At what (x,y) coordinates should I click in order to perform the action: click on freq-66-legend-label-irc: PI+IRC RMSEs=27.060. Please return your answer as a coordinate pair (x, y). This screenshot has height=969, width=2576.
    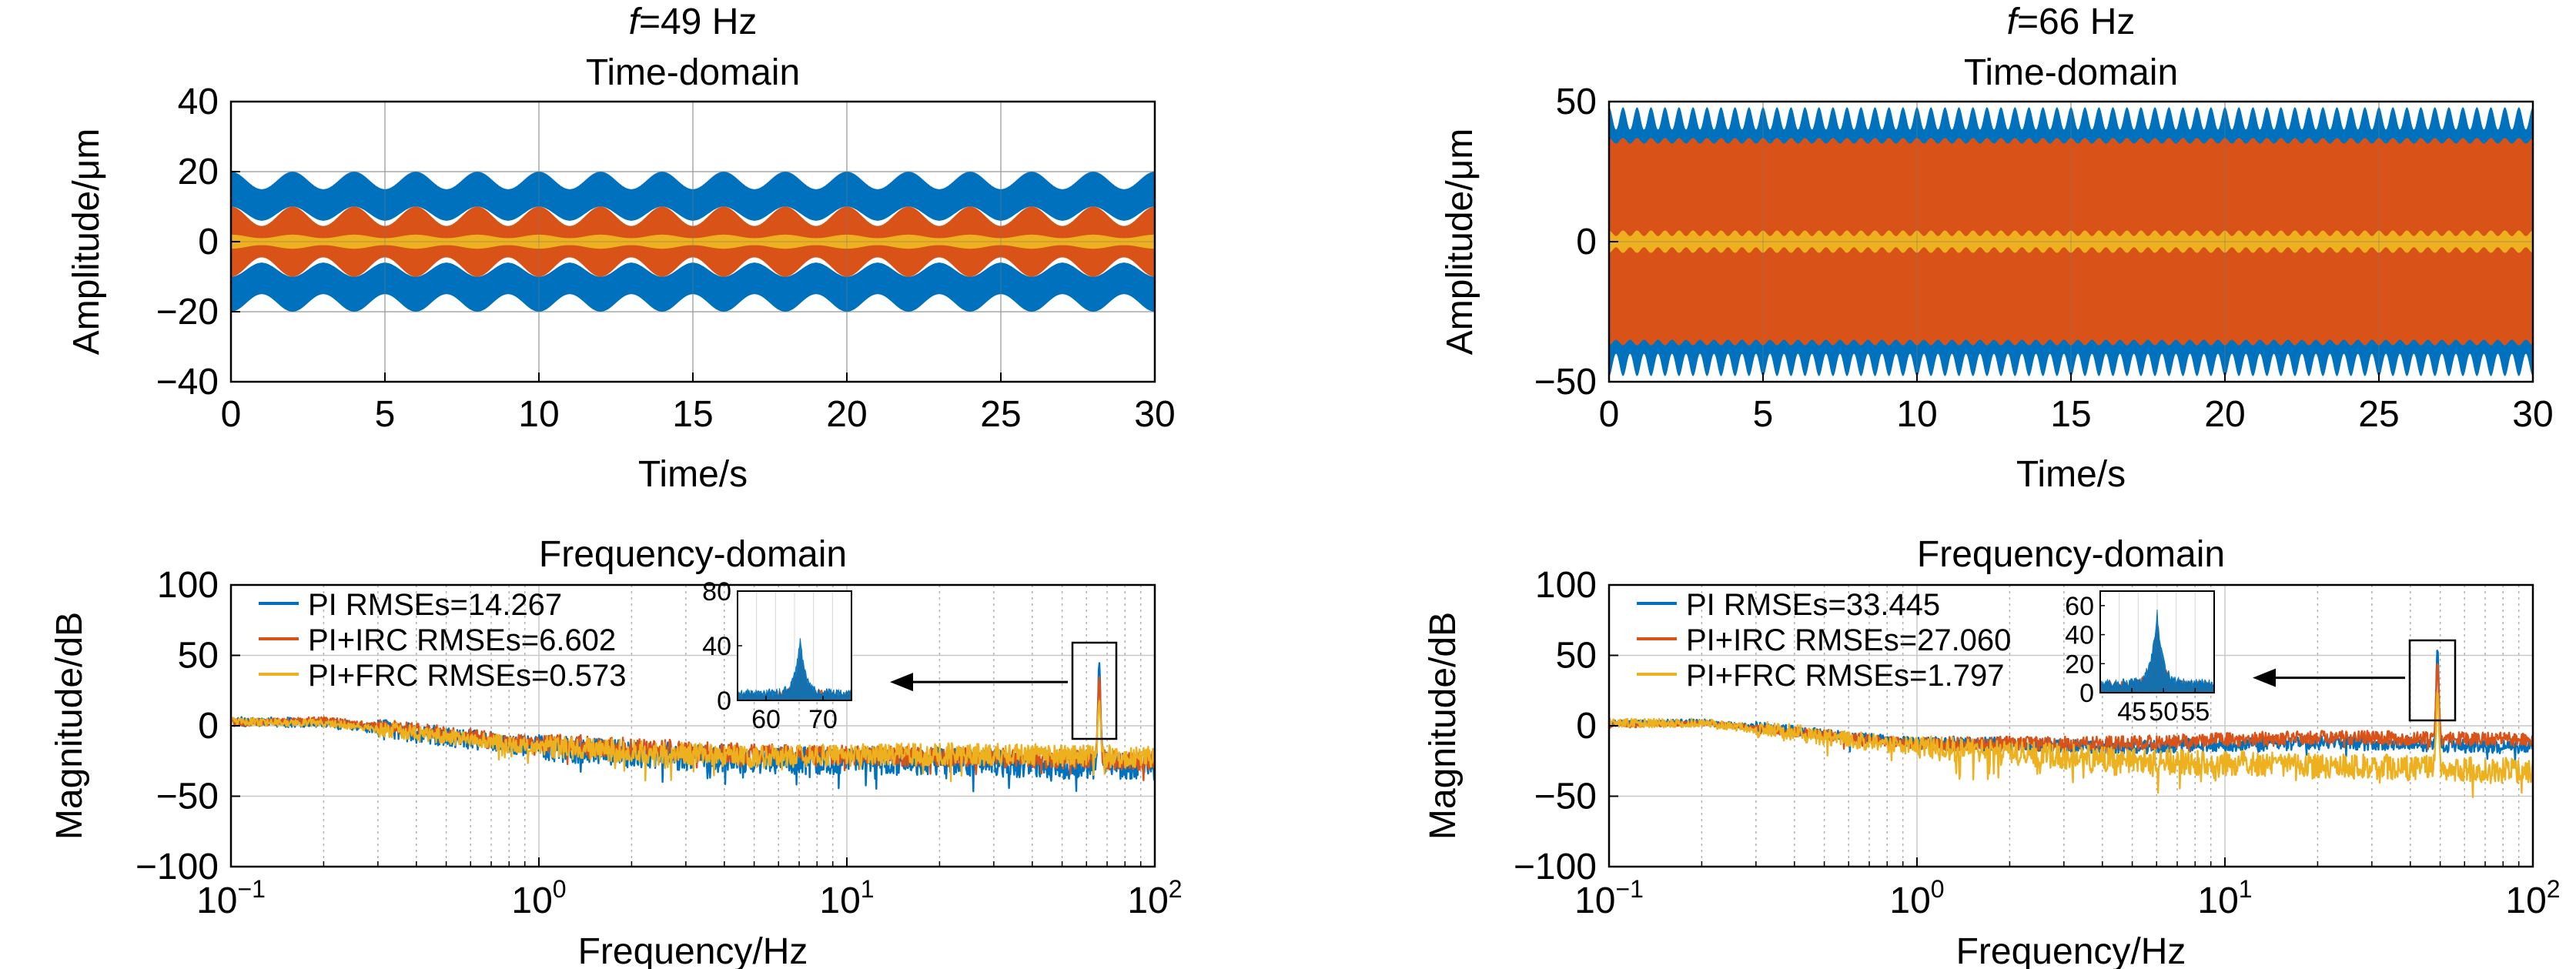
    Looking at the image, I should click on (1849, 640).